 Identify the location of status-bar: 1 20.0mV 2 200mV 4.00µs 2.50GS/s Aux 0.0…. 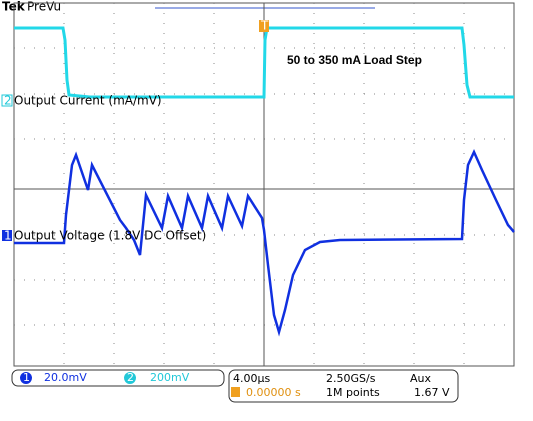
(235, 386).